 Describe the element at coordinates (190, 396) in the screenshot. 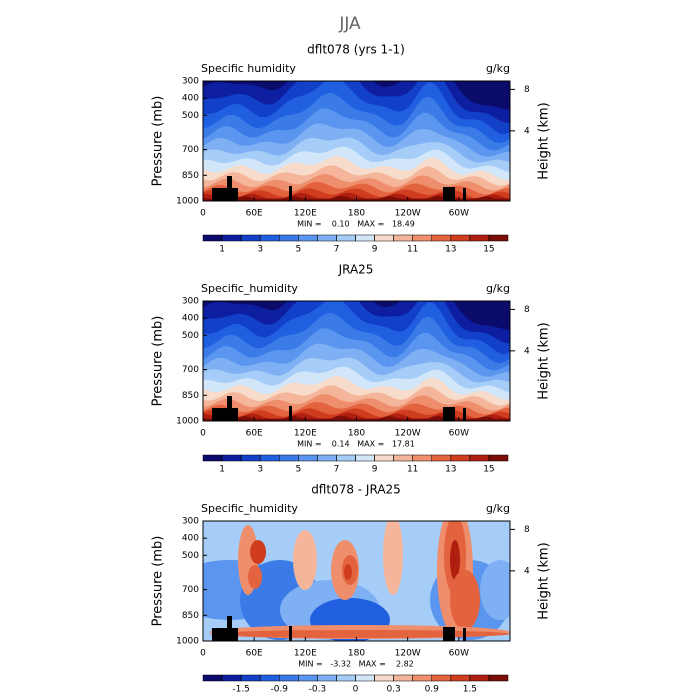

I see `y-tick-label: 850` at that location.